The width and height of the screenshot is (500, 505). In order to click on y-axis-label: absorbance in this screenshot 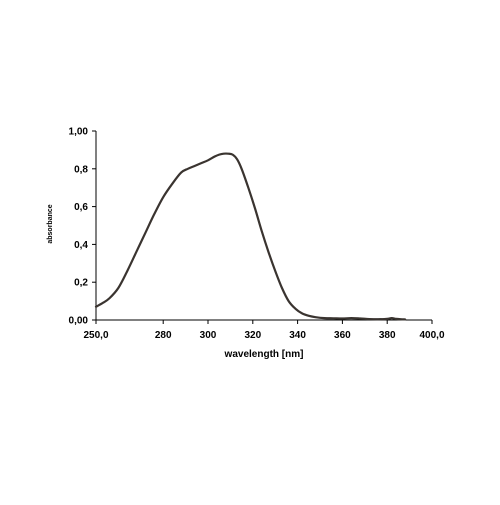, I will do `click(50, 223)`.